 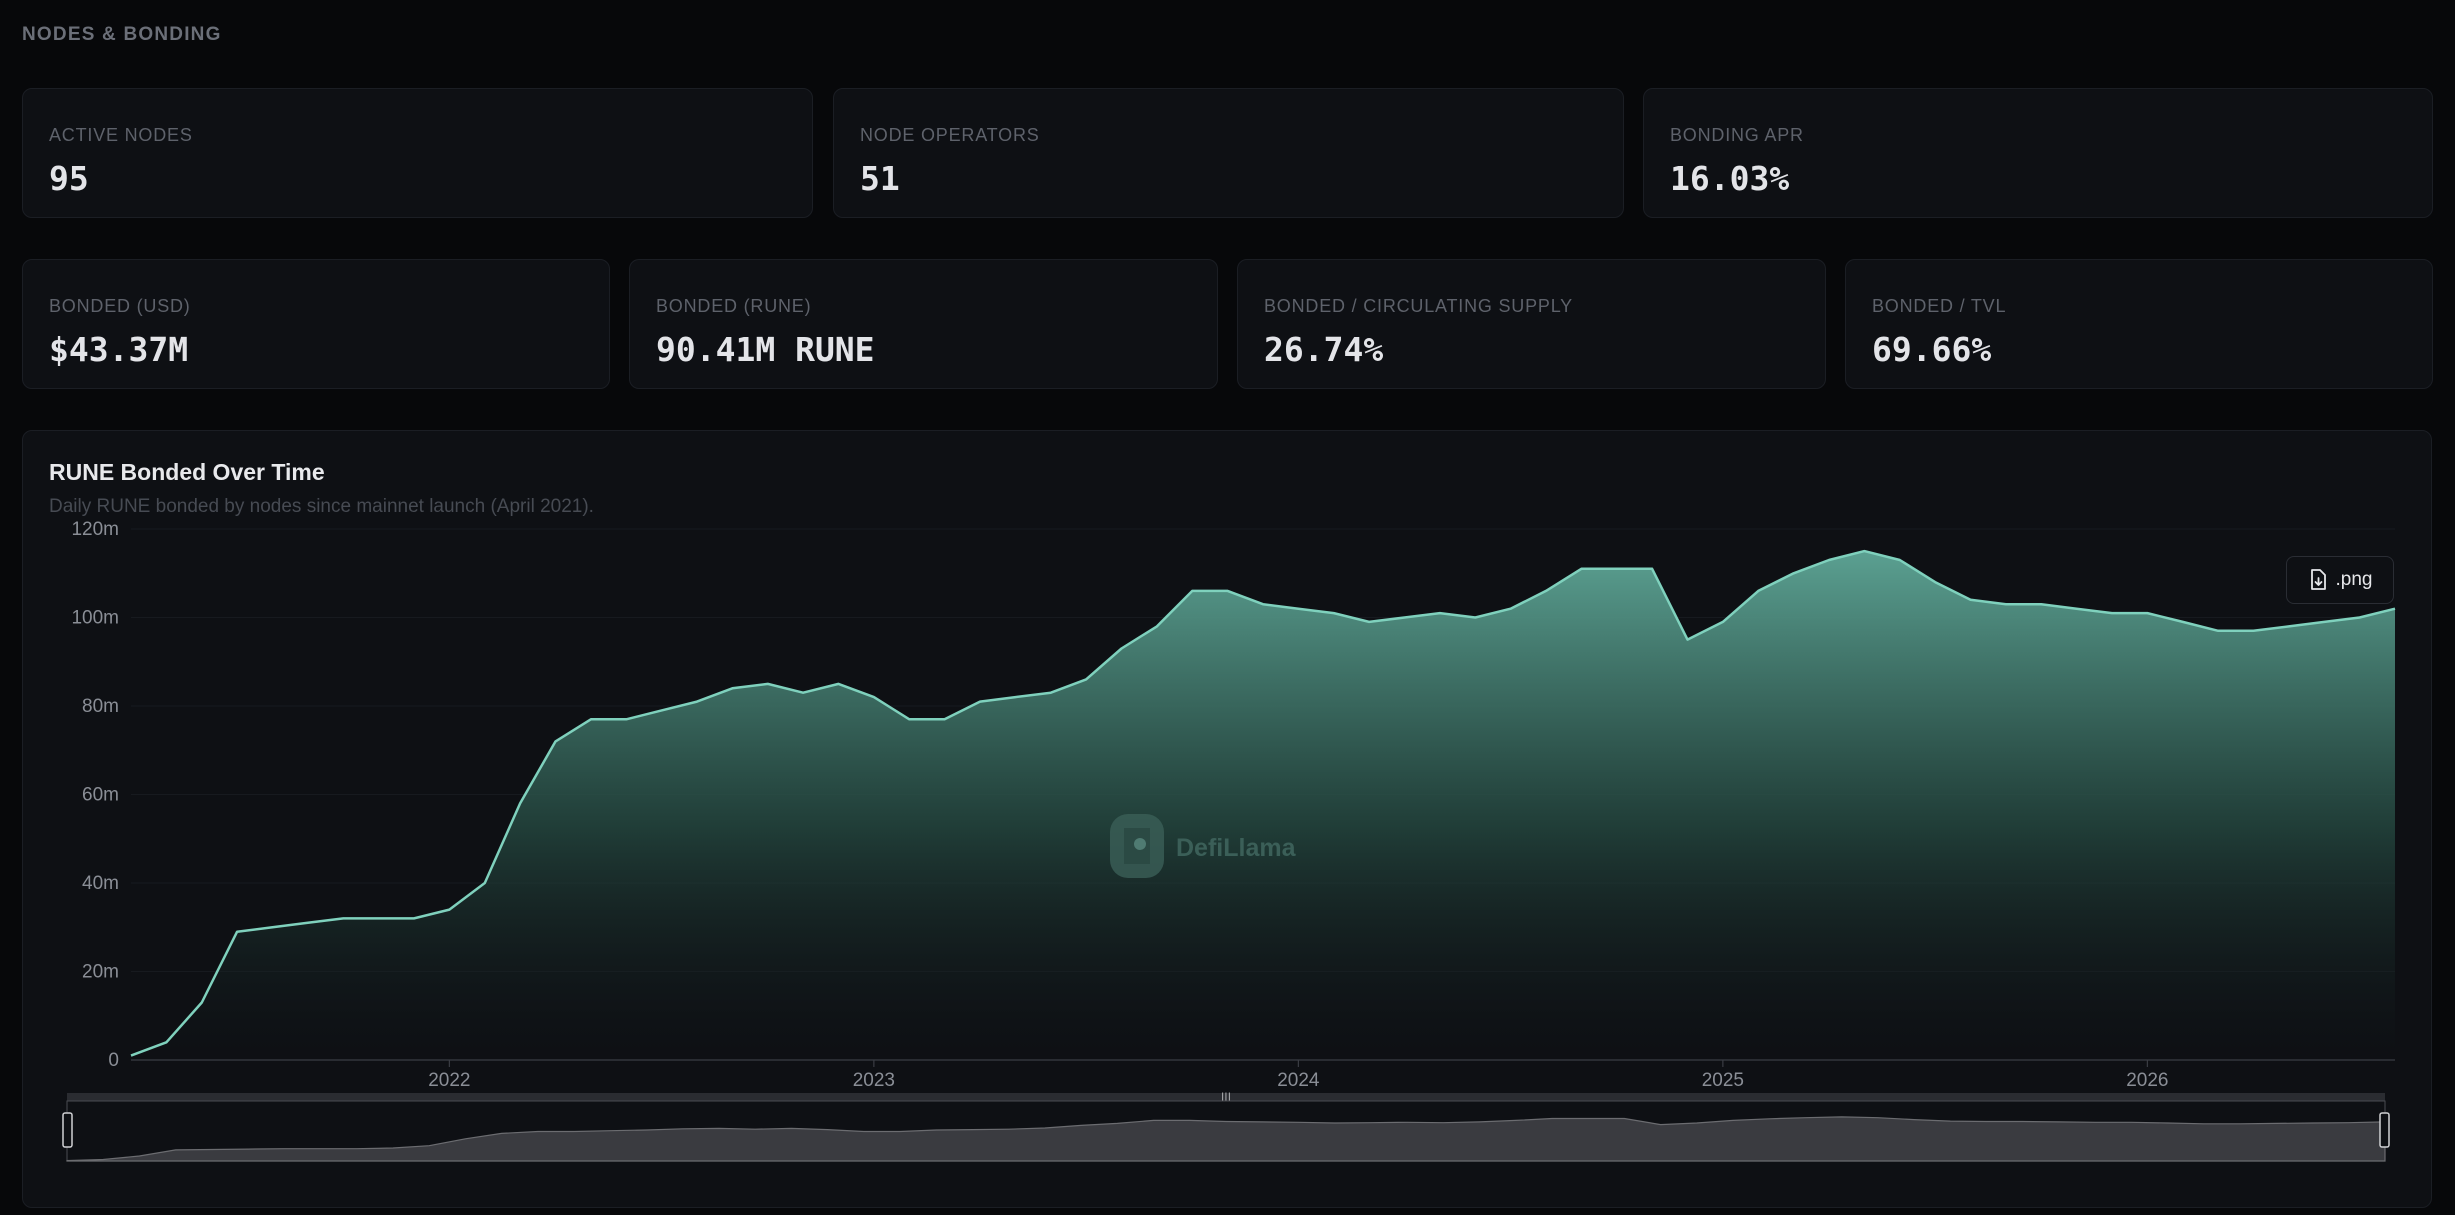 I want to click on stat-card-bonding-apr: BONDING APR 16.03%, so click(x=2038, y=153).